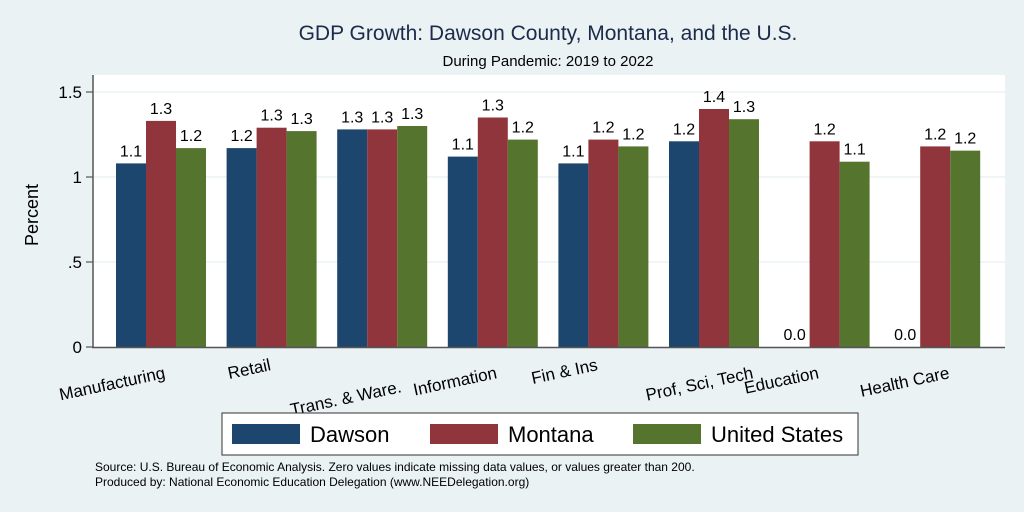 This screenshot has width=1024, height=512. Describe the element at coordinates (777, 434) in the screenshot. I see `legend-label: United States` at that location.